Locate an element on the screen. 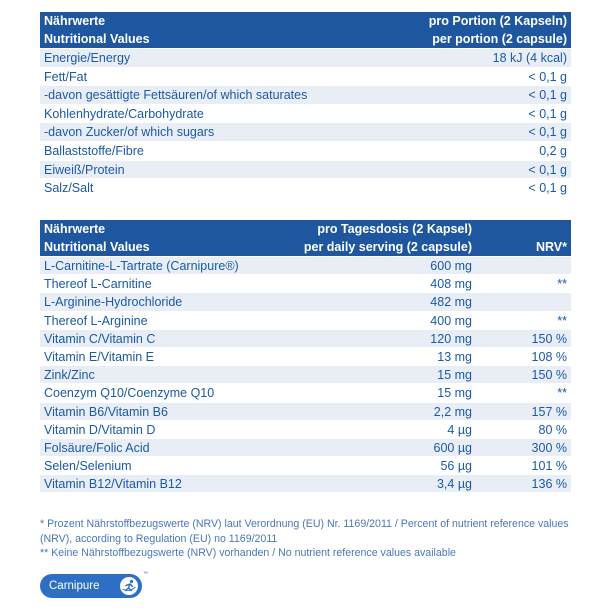 The image size is (612, 612). row-amount: 600 mg is located at coordinates (451, 266).